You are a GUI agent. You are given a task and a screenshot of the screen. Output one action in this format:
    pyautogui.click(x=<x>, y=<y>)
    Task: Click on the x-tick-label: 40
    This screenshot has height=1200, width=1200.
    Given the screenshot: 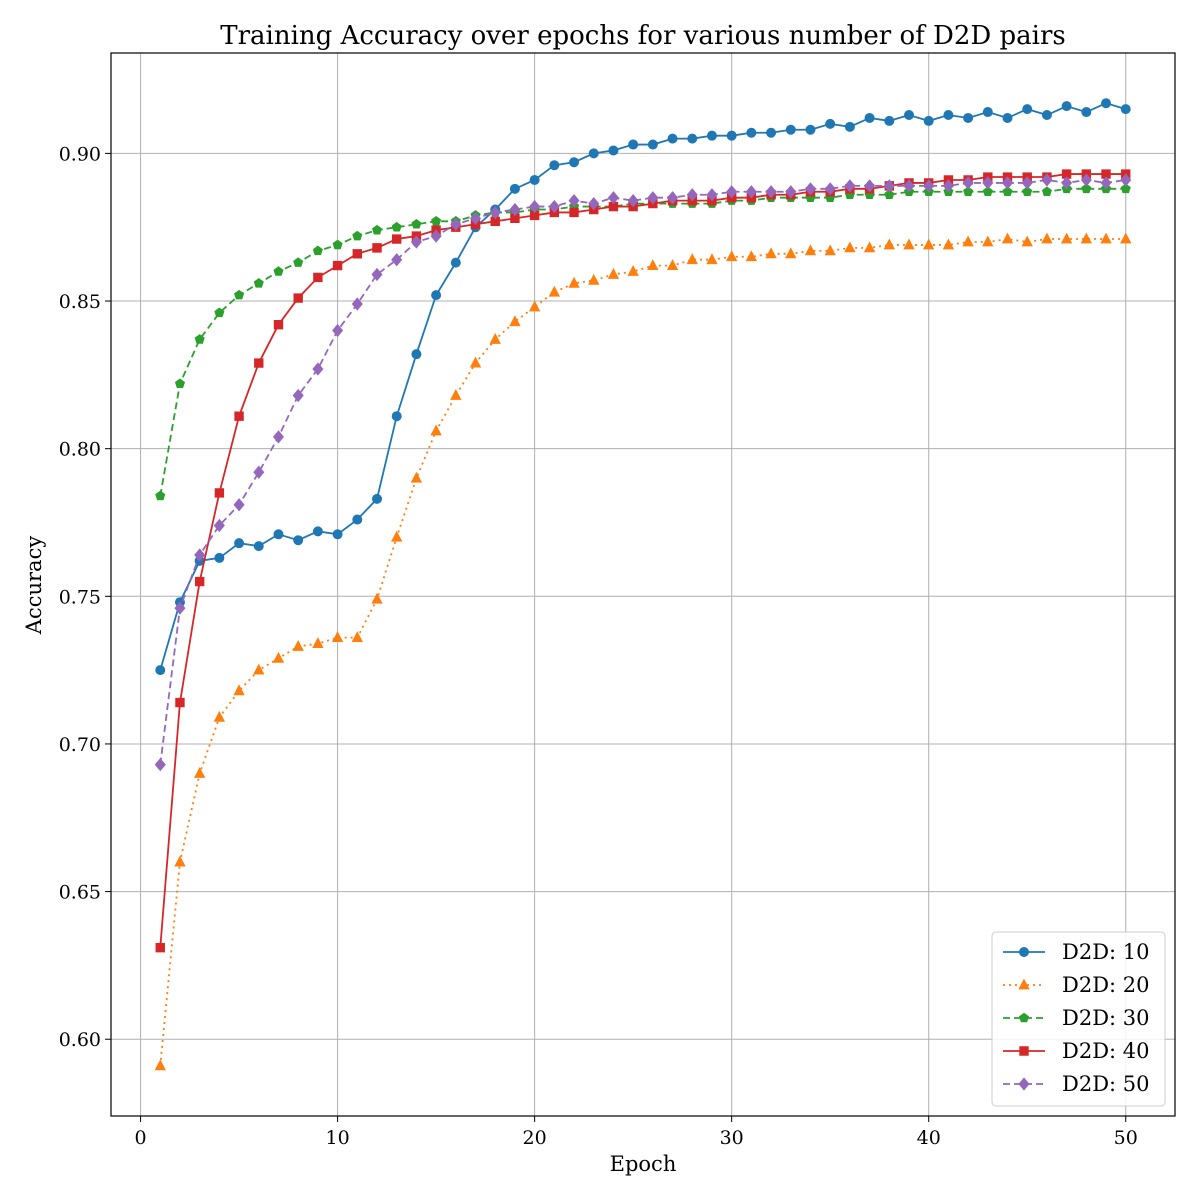 What is the action you would take?
    pyautogui.click(x=929, y=1138)
    